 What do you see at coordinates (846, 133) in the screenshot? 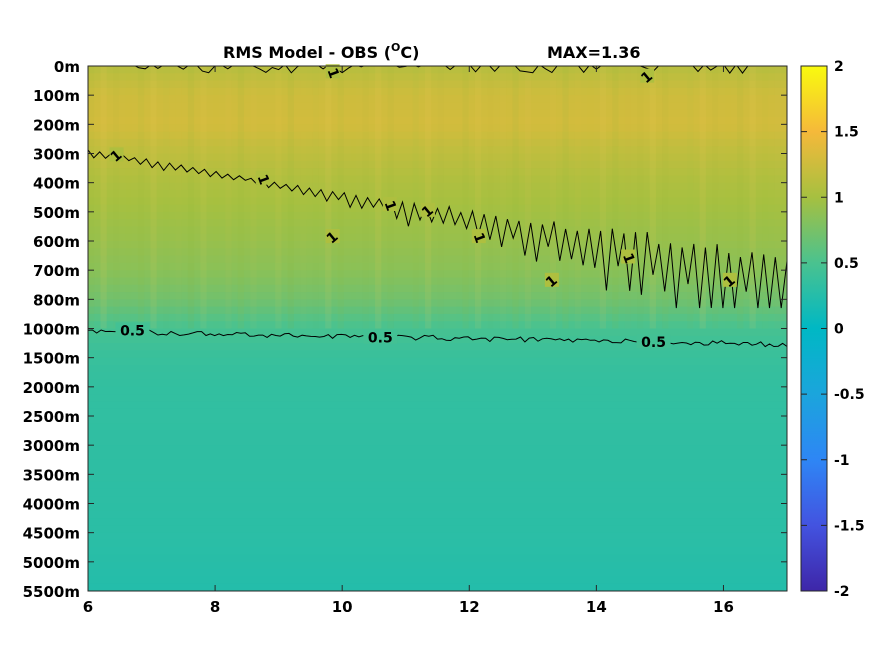
I see `colorbar-tick-label: 1.5` at bounding box center [846, 133].